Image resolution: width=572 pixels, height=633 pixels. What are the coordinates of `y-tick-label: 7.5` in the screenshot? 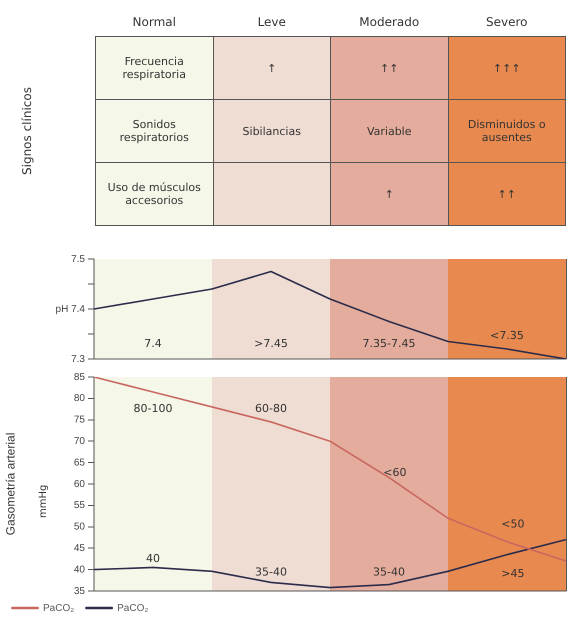 It's located at (78, 259).